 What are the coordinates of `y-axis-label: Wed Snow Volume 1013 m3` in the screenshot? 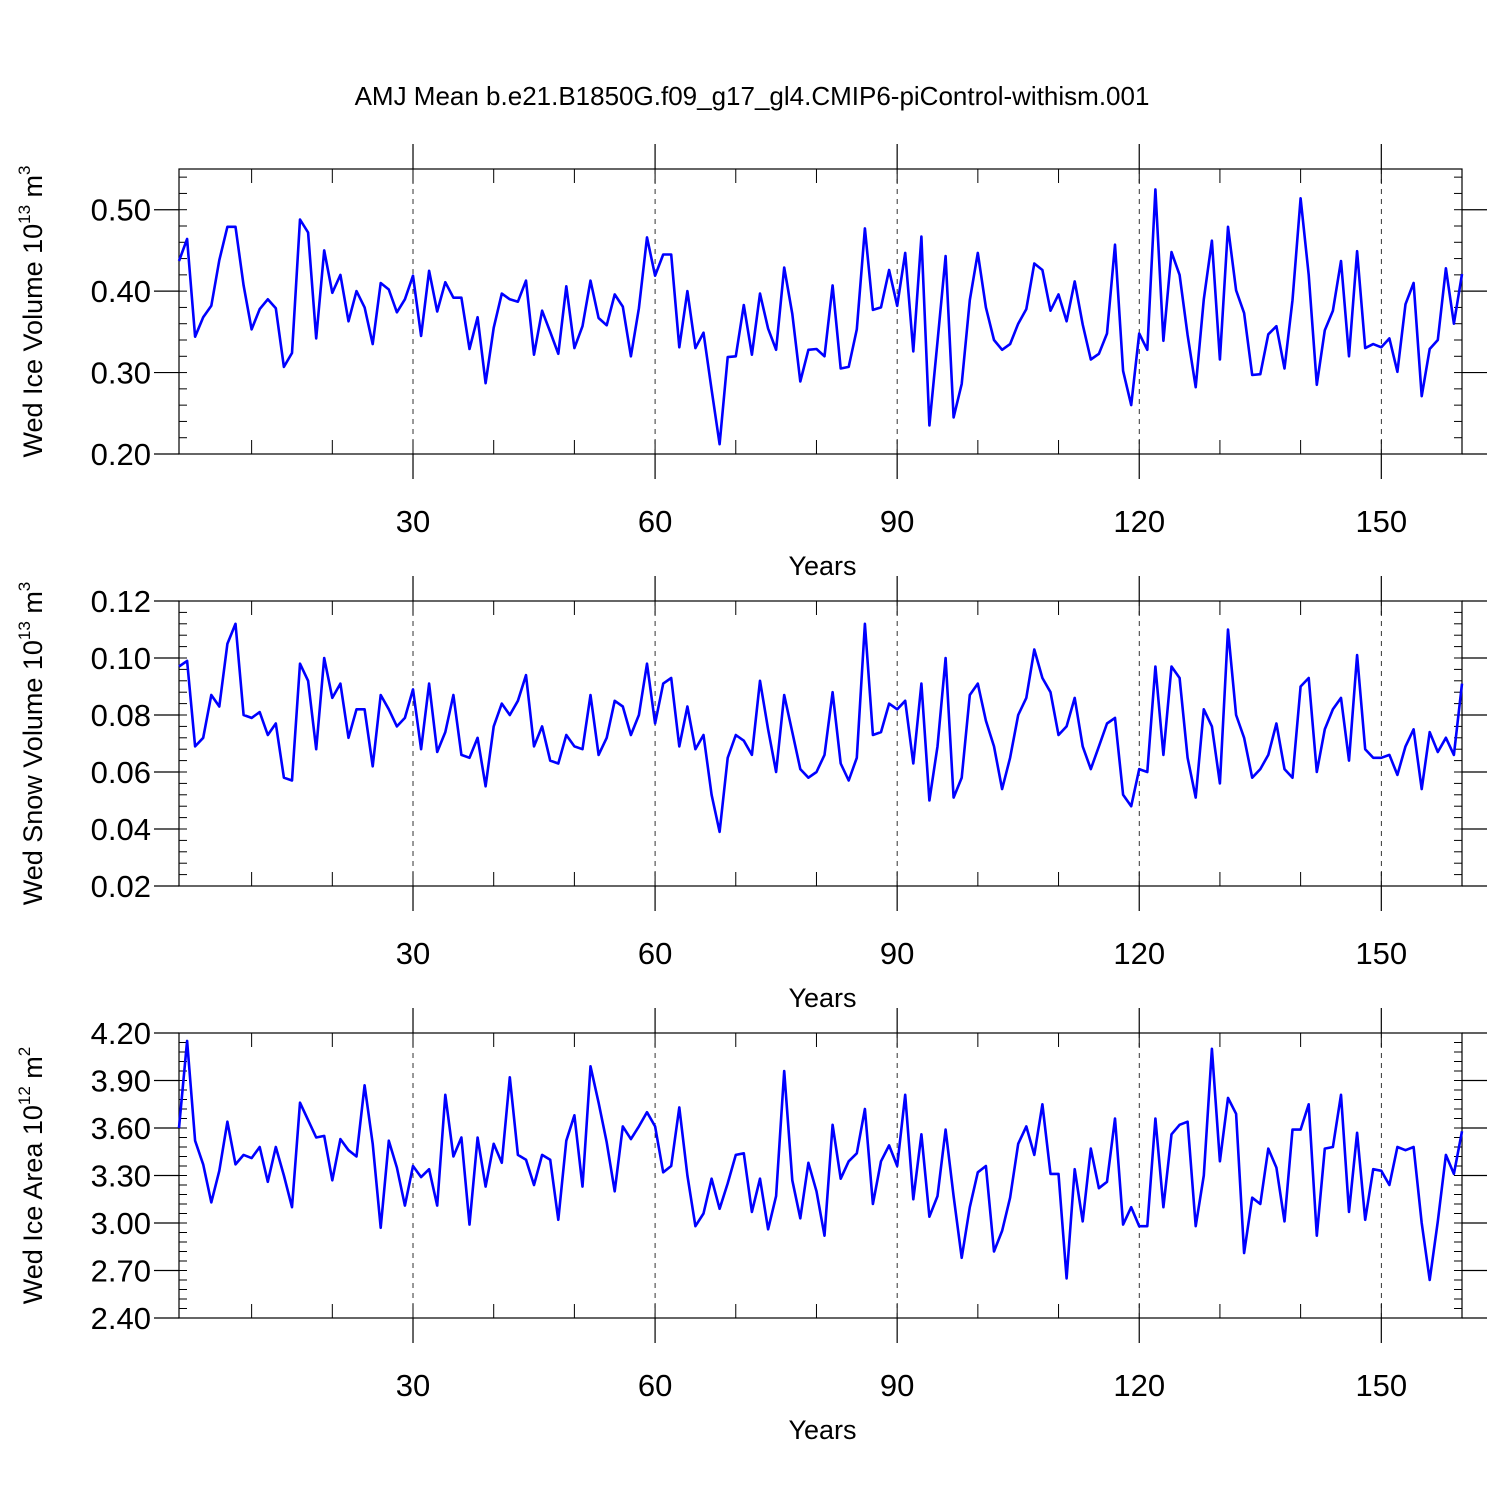 It's located at (31, 744).